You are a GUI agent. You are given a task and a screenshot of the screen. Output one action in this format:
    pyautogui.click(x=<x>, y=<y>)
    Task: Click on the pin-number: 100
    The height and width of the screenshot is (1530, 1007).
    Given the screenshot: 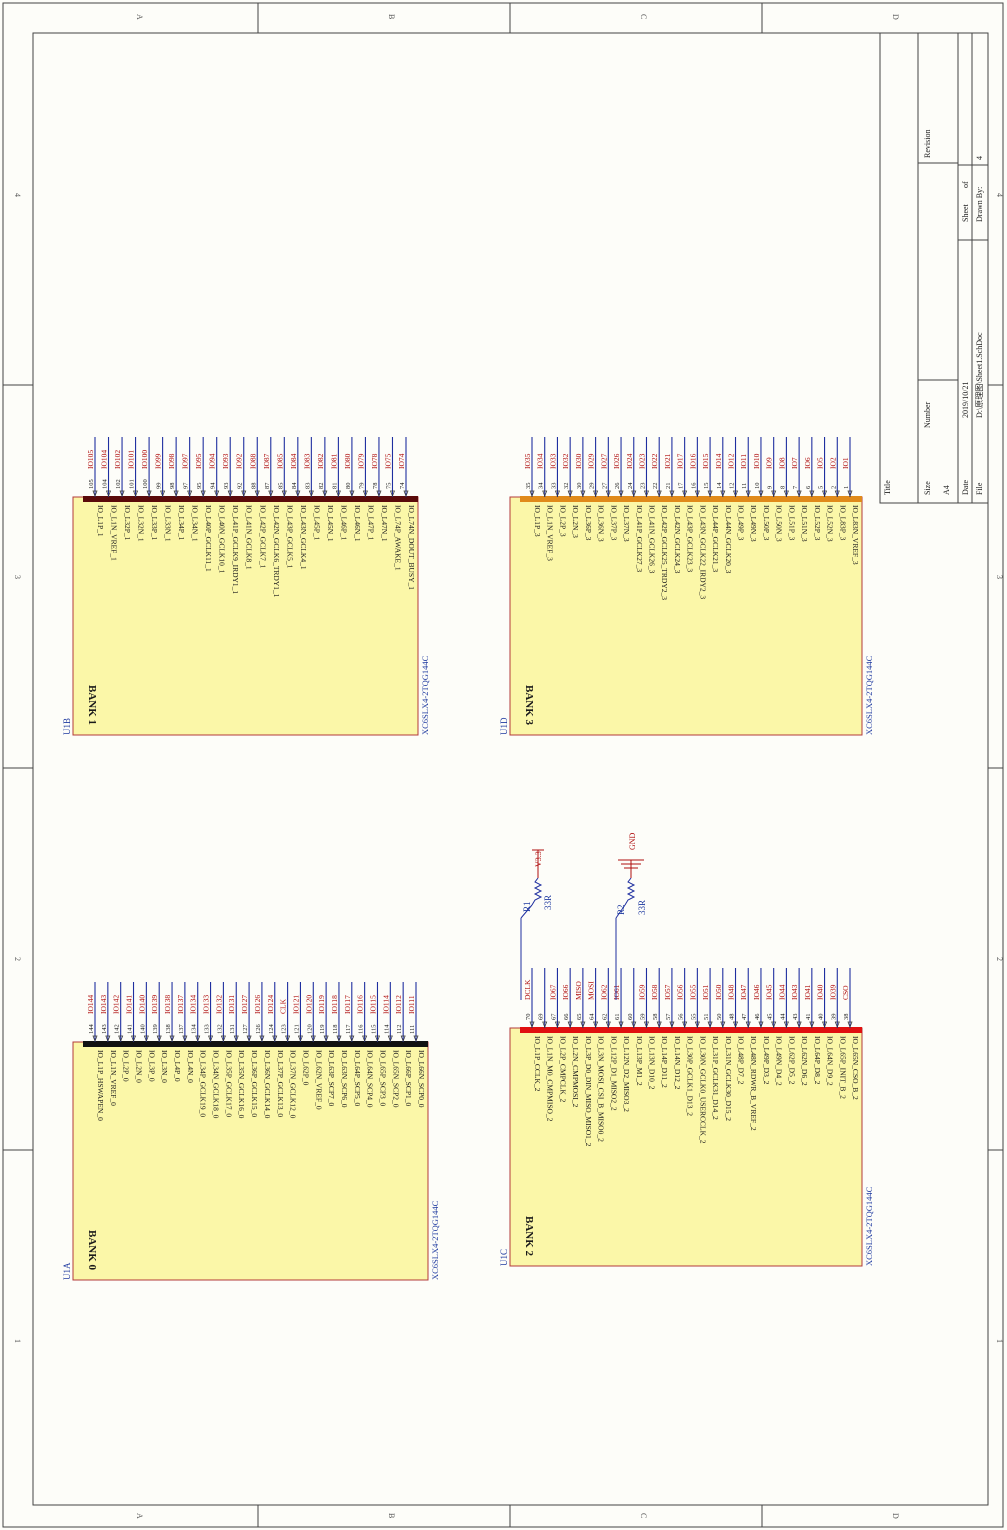 What is the action you would take?
    pyautogui.click(x=145, y=484)
    